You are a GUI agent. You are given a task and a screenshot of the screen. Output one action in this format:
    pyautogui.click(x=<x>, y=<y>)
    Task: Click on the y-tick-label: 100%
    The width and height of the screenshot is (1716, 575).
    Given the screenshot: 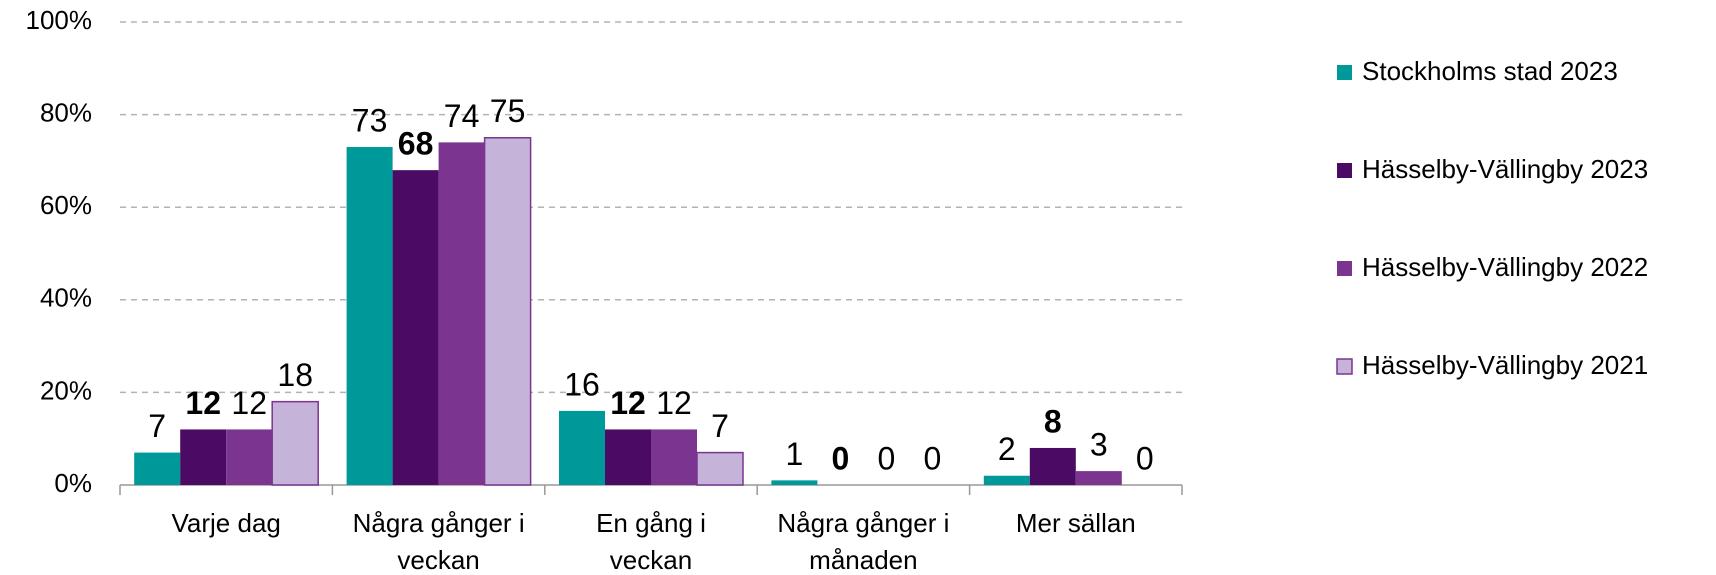 What is the action you would take?
    pyautogui.click(x=59, y=20)
    